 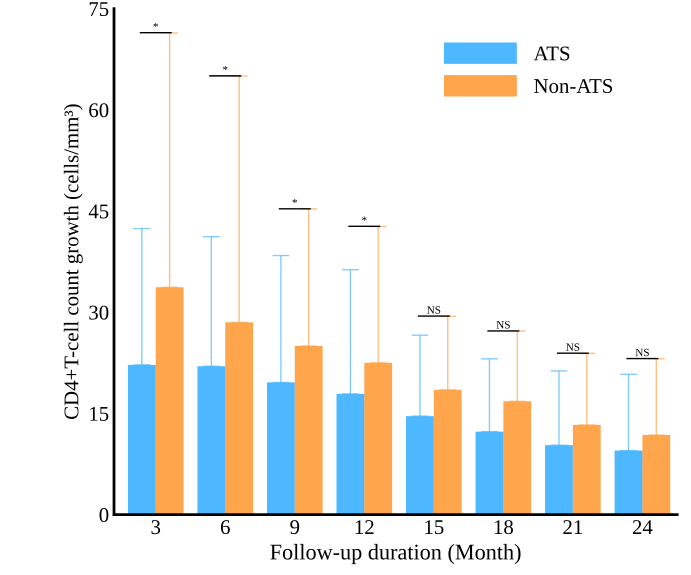 I want to click on x-tick-label: 6, so click(x=225, y=527).